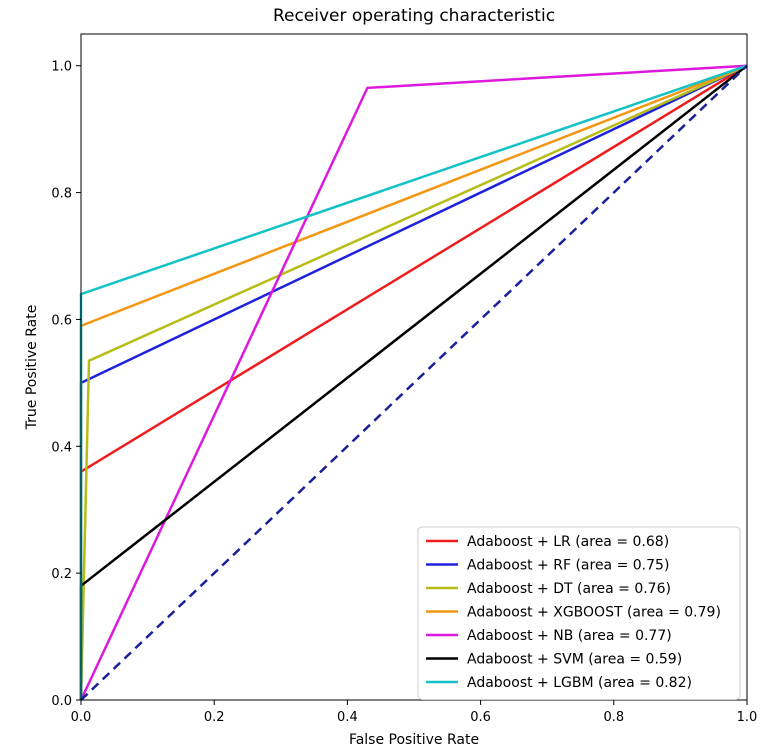  I want to click on y-tick-label: 0.6, so click(61, 320).